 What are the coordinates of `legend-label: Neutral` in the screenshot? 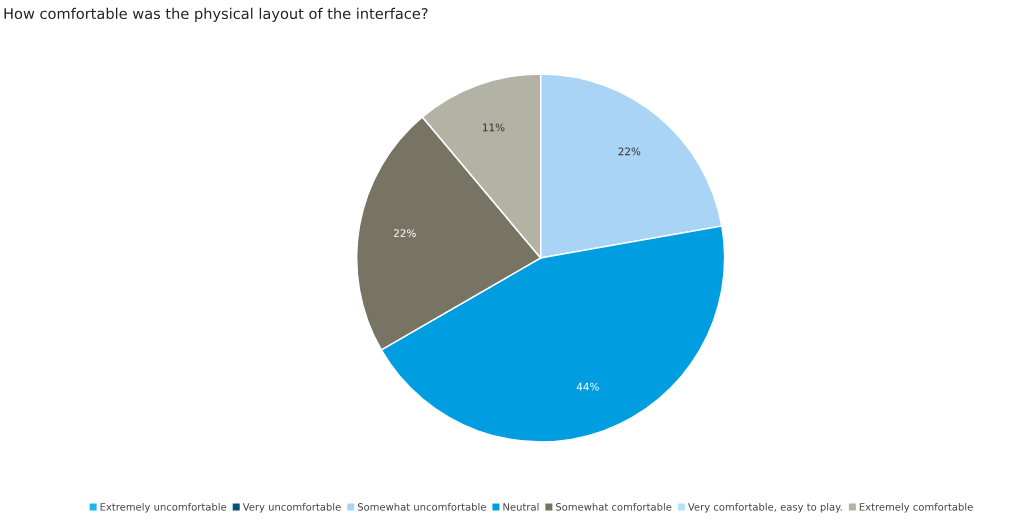 It's located at (521, 506).